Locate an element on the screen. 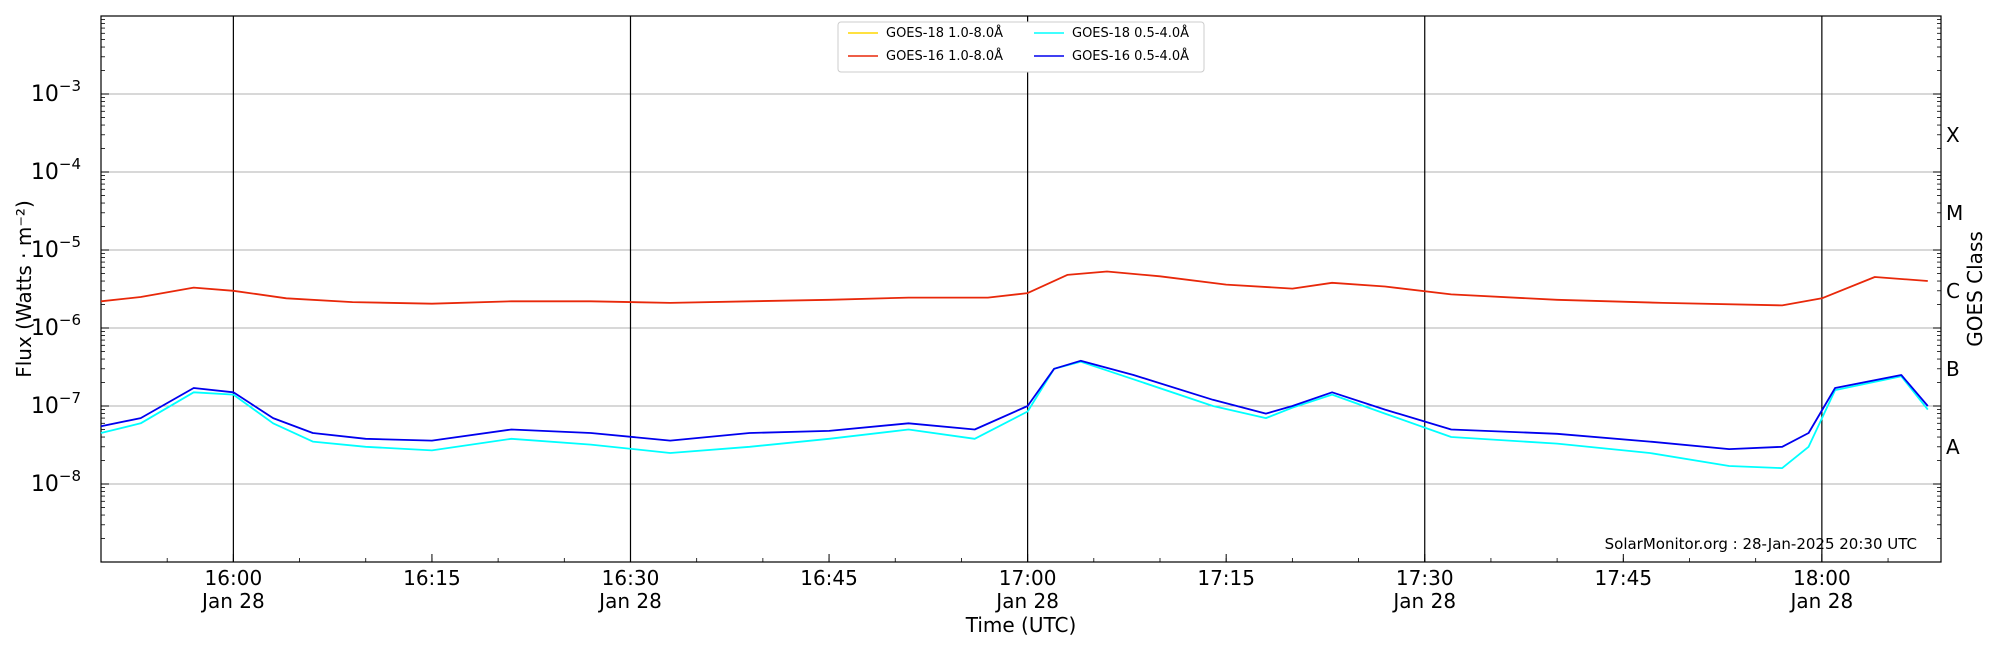 This screenshot has width=2000, height=650. x-tick-label: 17:45 is located at coordinates (1623, 578).